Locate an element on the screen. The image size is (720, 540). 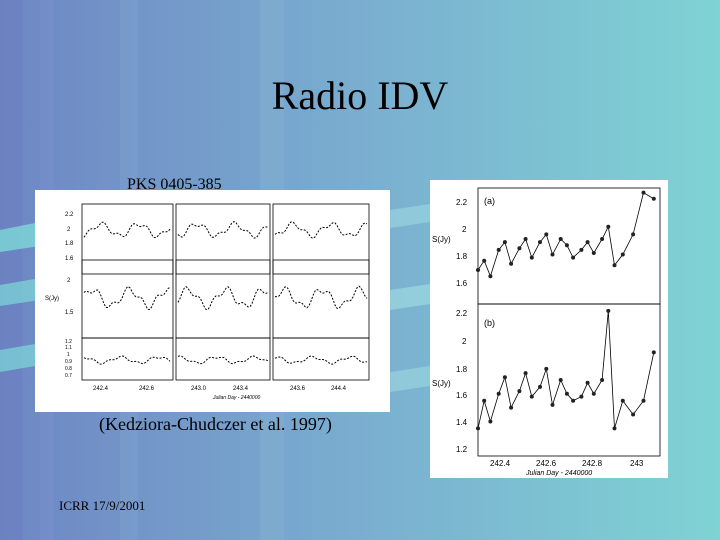
left-xtick-2: 243.0 is located at coordinates (199, 389).